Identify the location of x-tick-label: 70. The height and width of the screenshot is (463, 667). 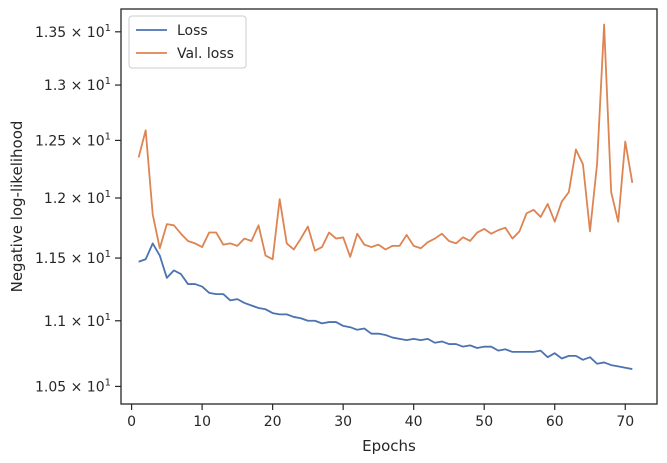
(625, 422).